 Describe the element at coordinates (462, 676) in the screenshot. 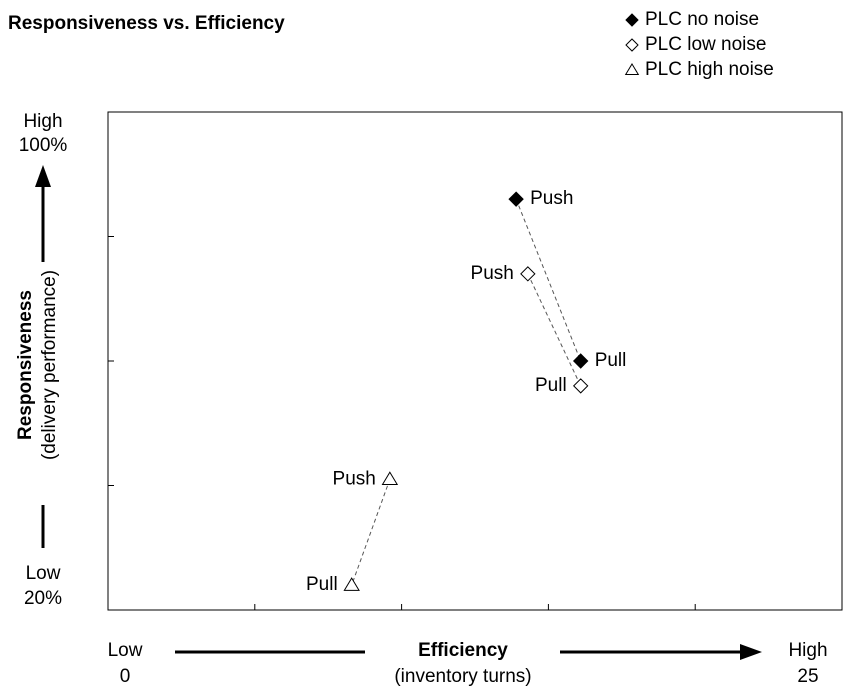

I see `x-axis-subtitle: (inventory turns)` at that location.